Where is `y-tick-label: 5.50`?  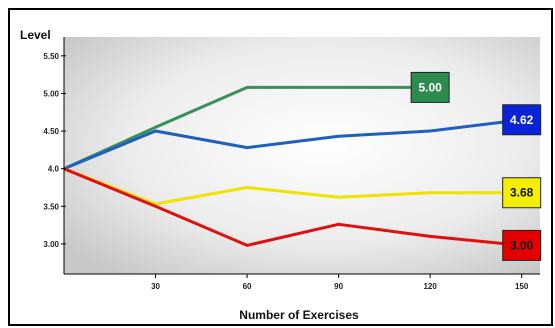 y-tick-label: 5.50 is located at coordinates (51, 56).